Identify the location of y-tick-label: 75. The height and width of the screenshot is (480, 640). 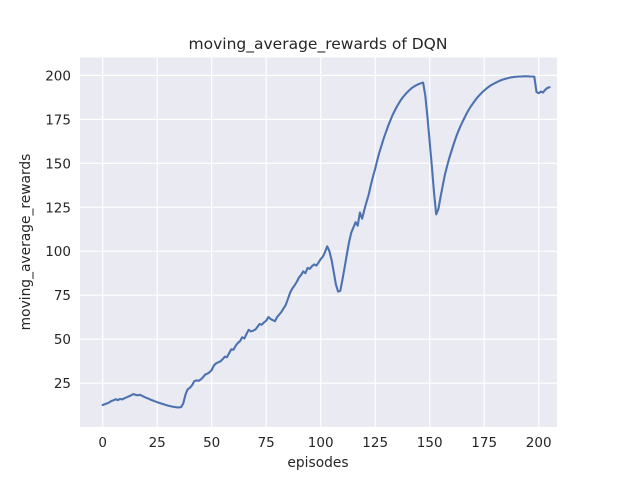
(62, 296).